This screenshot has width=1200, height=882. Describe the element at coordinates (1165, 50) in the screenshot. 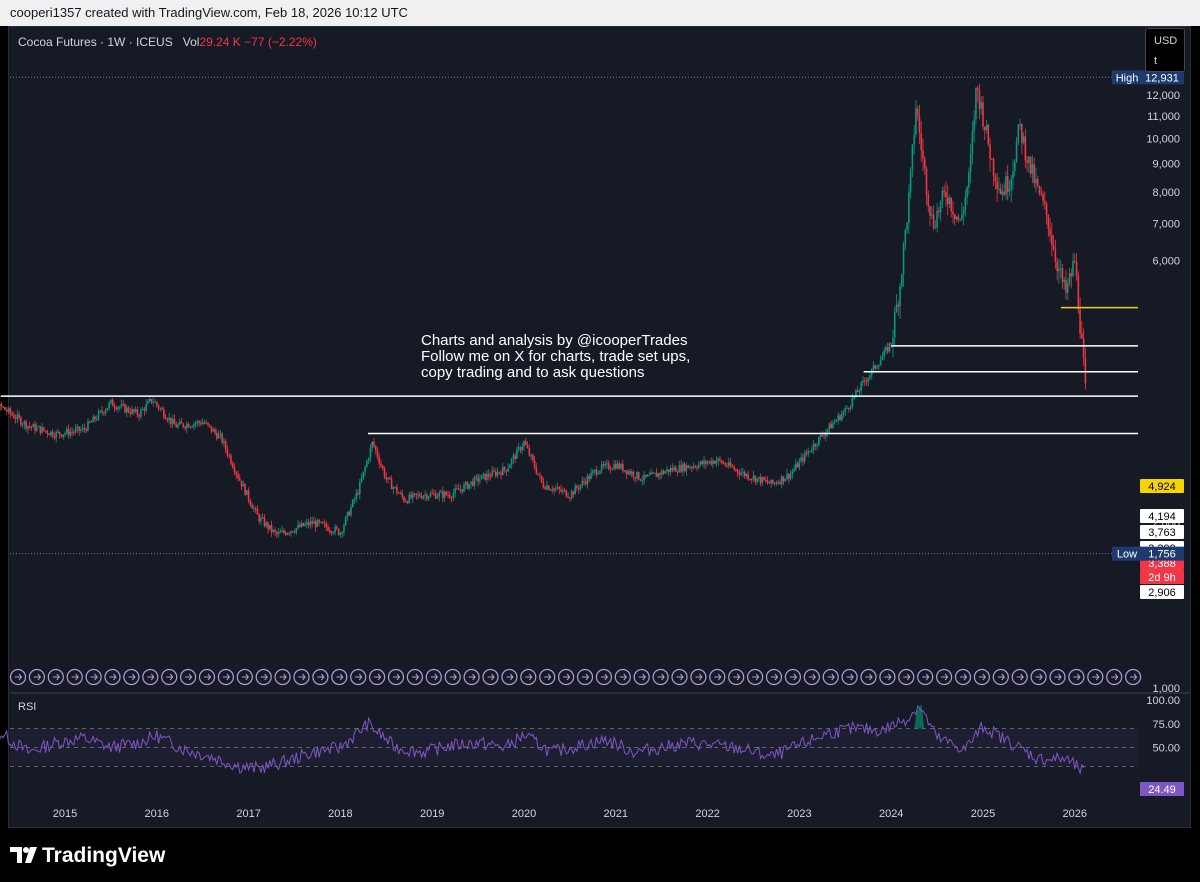

I see `currency-unit-selector: USD t` at that location.